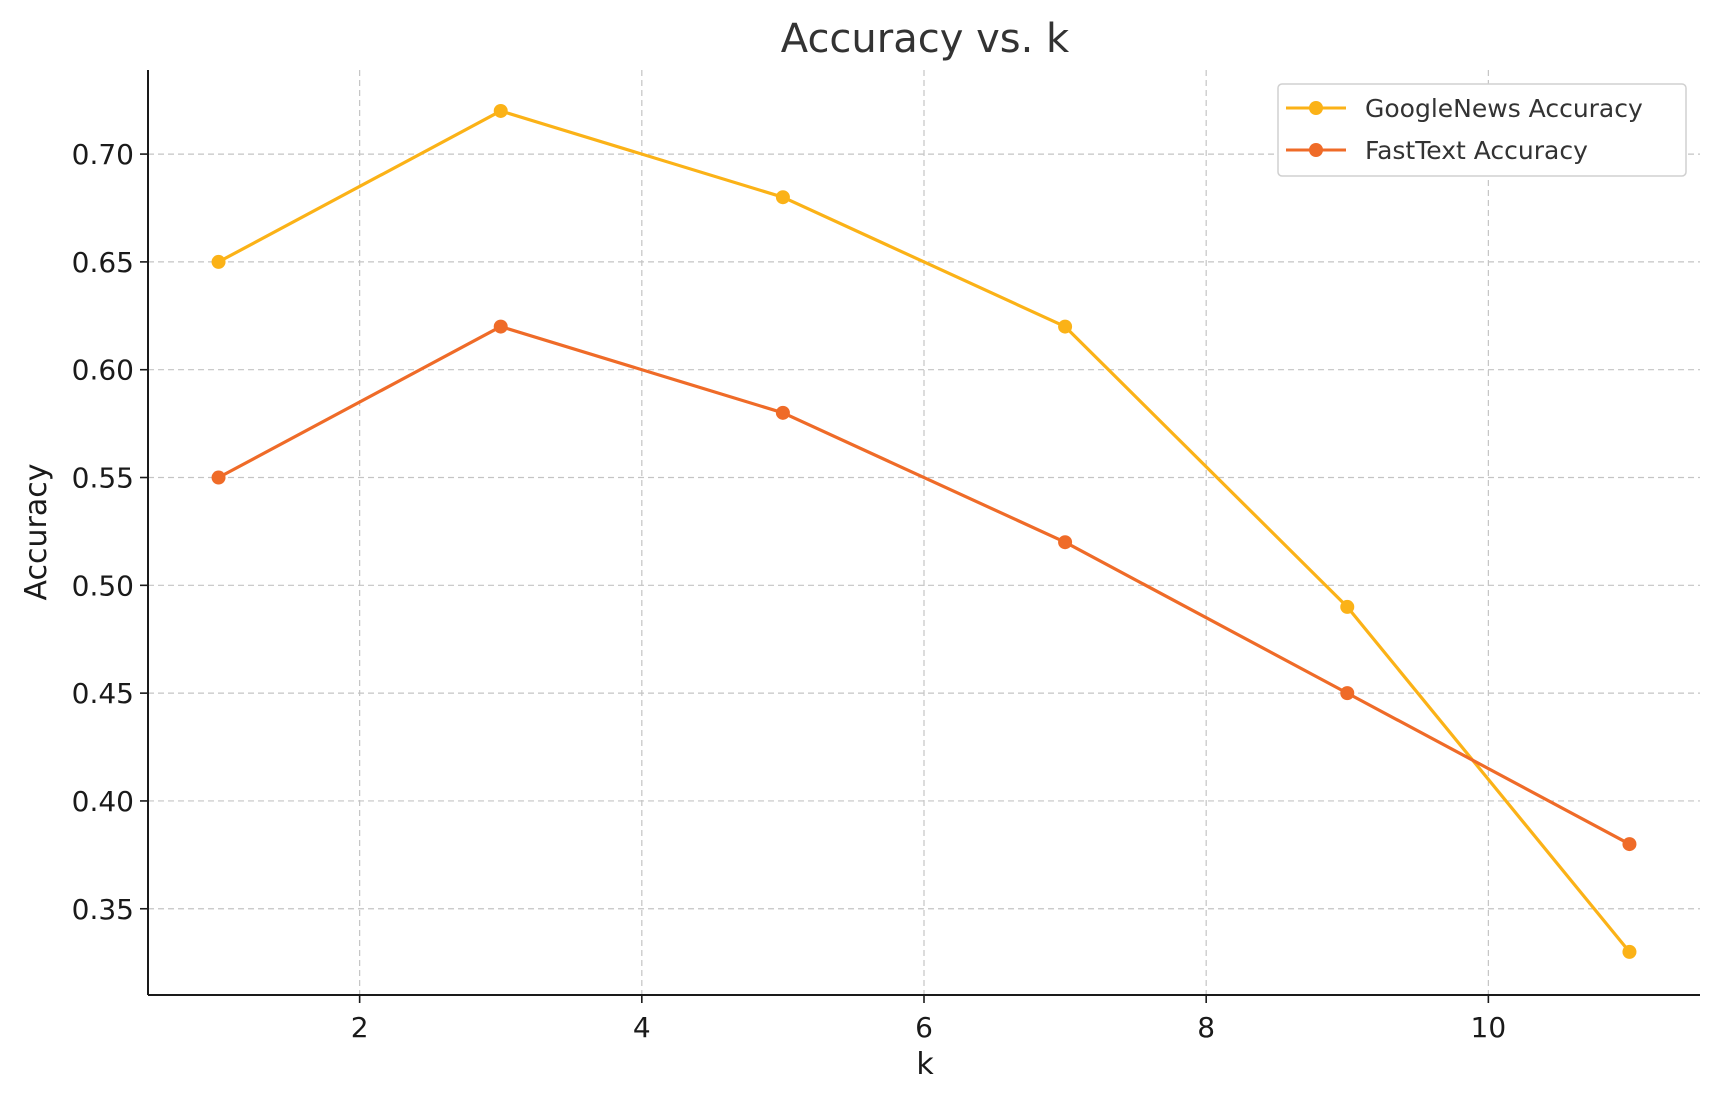 The width and height of the screenshot is (1718, 1101). What do you see at coordinates (1316, 150) in the screenshot?
I see `legend-marker-fasttext` at bounding box center [1316, 150].